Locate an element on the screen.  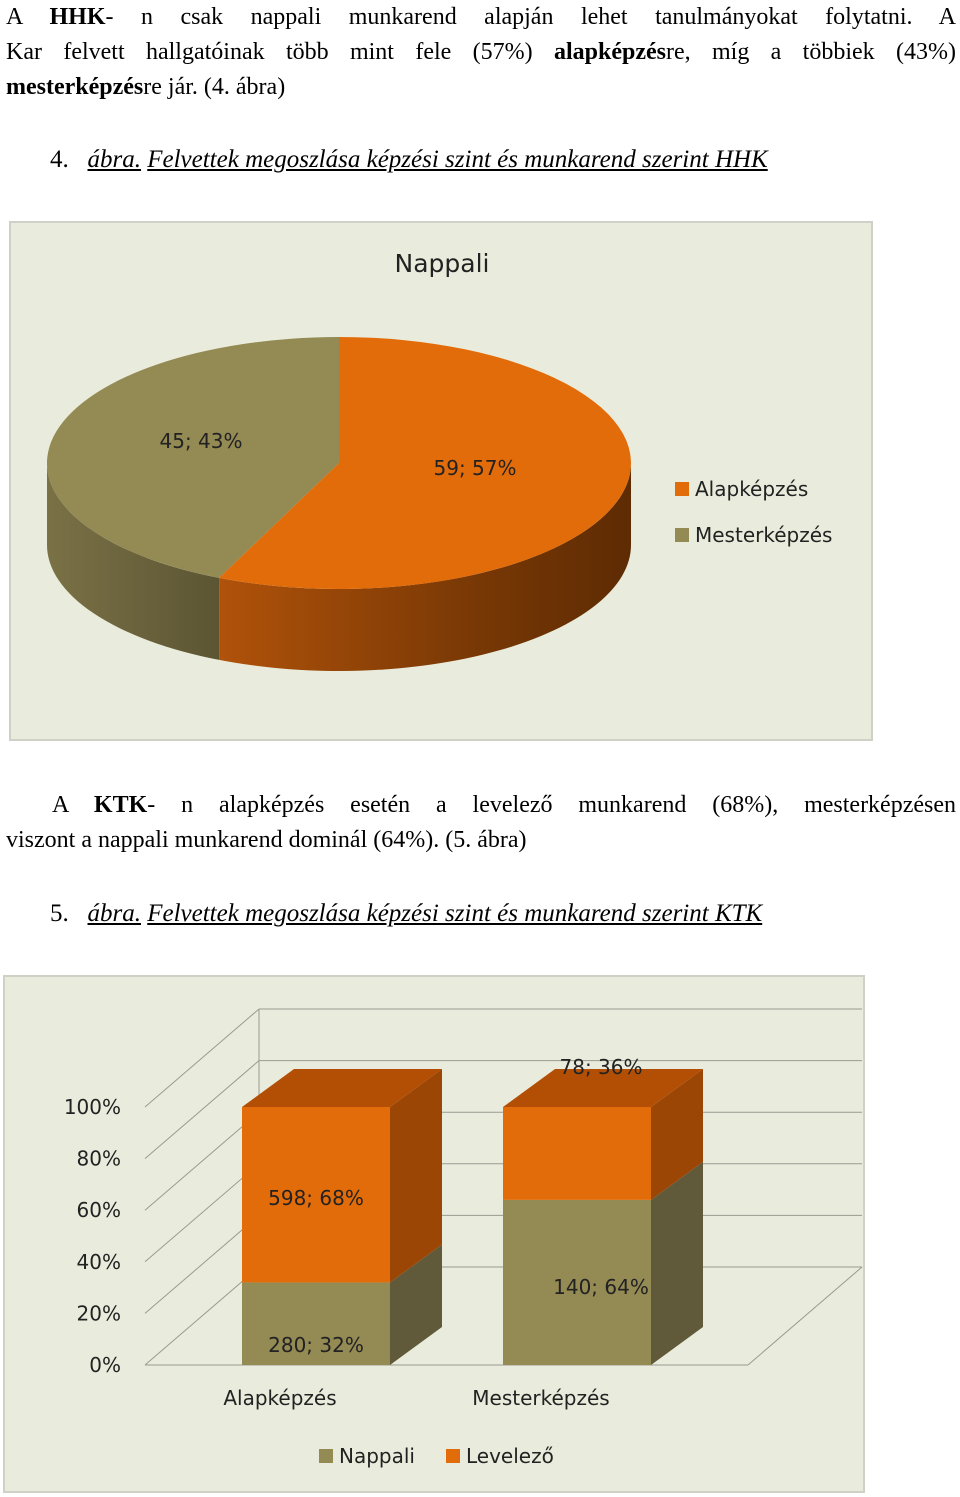
bar-side-Mesterképzés-Levelező is located at coordinates (677, 1134).